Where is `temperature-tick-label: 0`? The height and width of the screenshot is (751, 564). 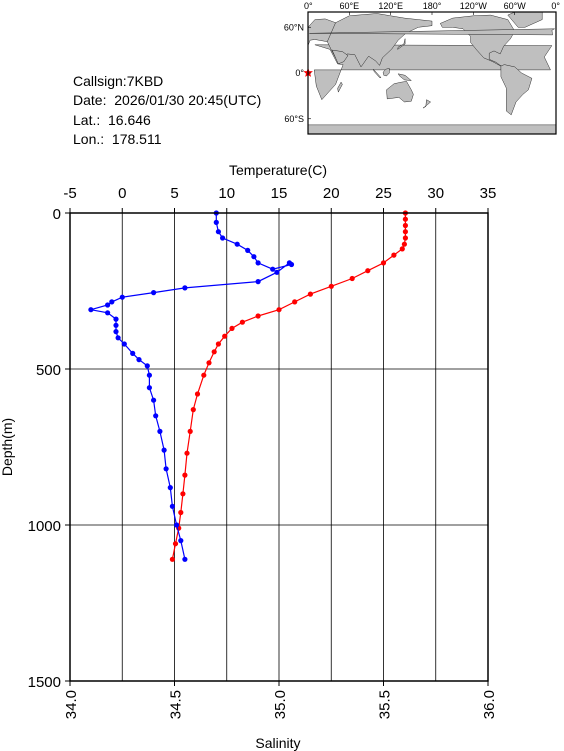 temperature-tick-label: 0 is located at coordinates (122, 193).